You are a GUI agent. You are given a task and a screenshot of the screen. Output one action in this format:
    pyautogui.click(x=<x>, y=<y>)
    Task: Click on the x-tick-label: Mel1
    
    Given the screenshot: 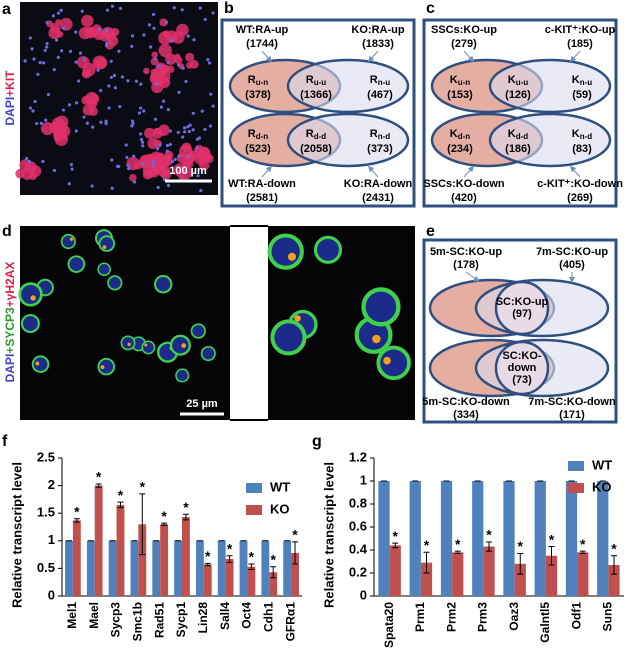 What is the action you would take?
    pyautogui.click(x=72, y=615)
    